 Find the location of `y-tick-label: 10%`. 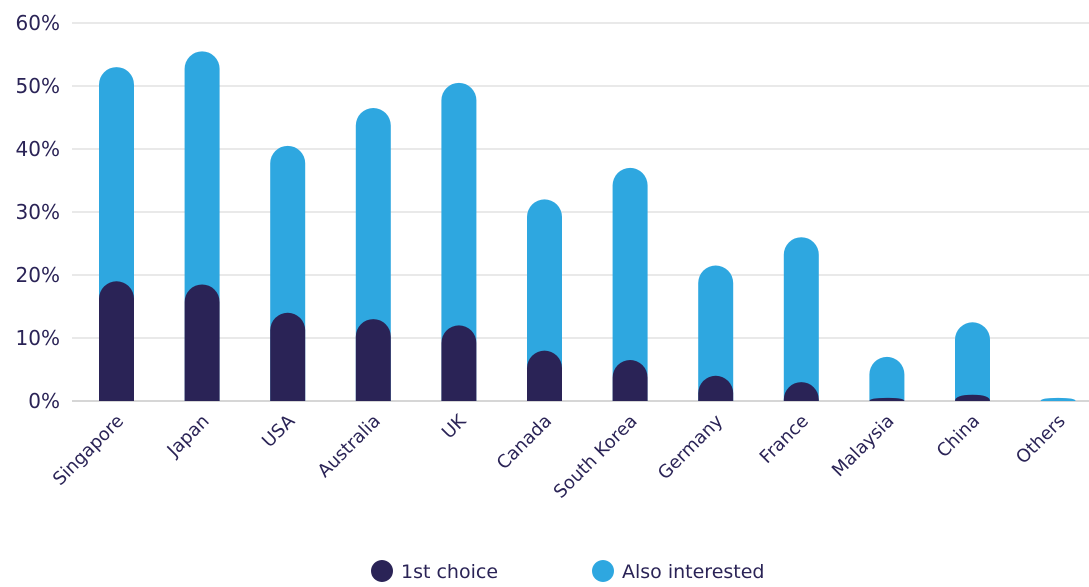

y-tick-label: 10% is located at coordinates (38, 338).